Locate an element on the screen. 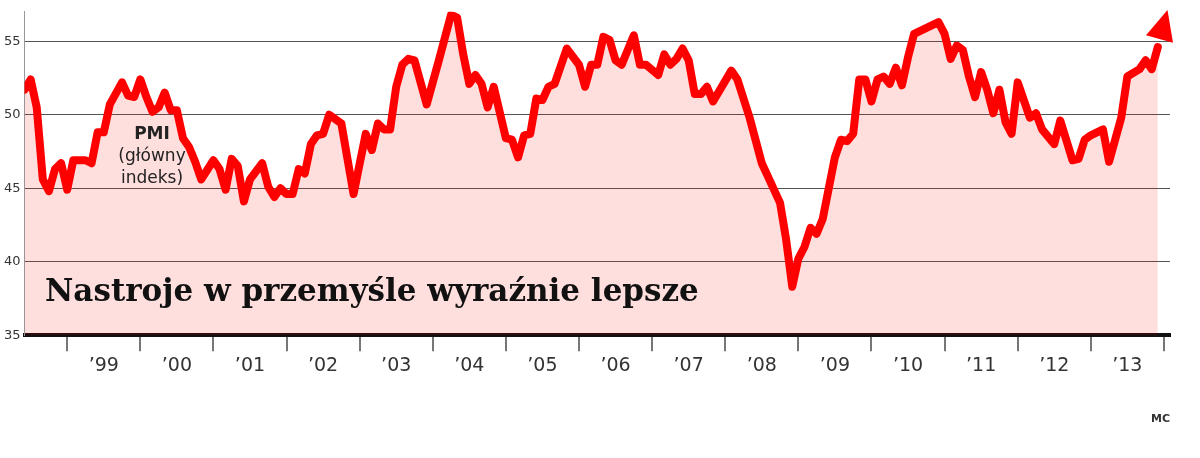 The height and width of the screenshot is (458, 1200). x-tick-label: ’04 is located at coordinates (469, 363).